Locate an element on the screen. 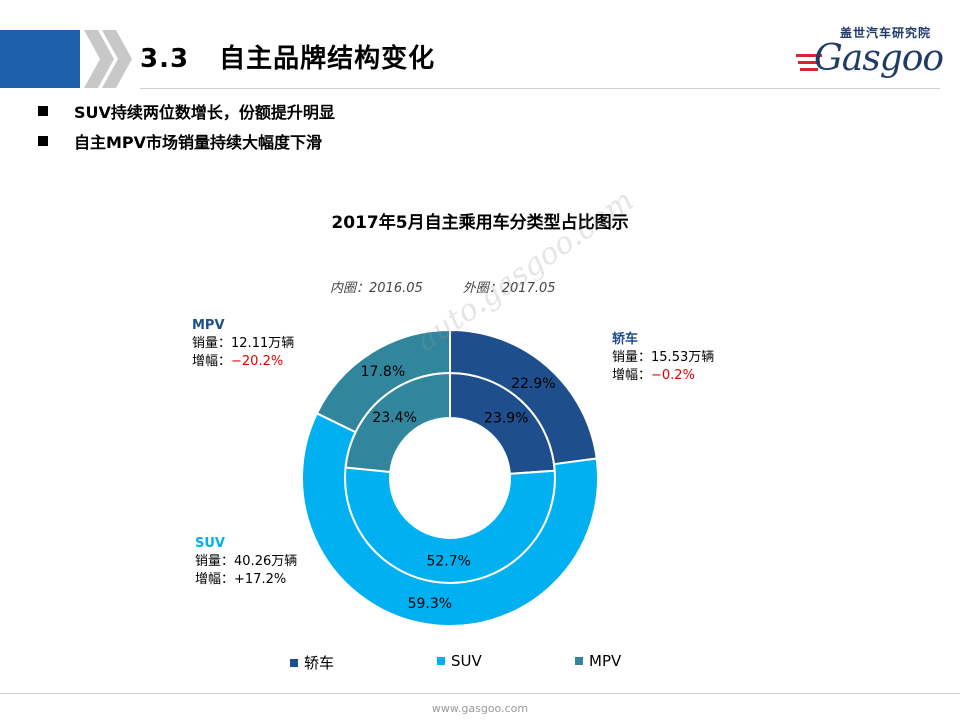 The image size is (960, 720). page-title: 3.3 自主品牌结构变化 is located at coordinates (287, 59).